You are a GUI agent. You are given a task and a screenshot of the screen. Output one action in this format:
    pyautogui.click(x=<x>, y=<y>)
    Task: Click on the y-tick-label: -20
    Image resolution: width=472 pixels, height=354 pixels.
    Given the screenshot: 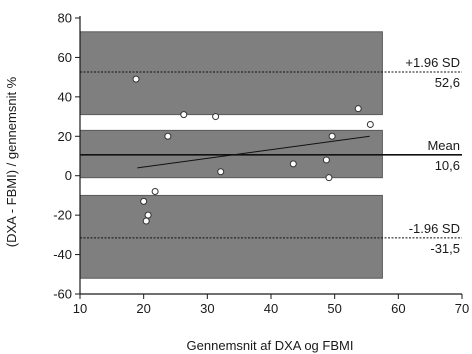 What is the action you would take?
    pyautogui.click(x=62, y=215)
    